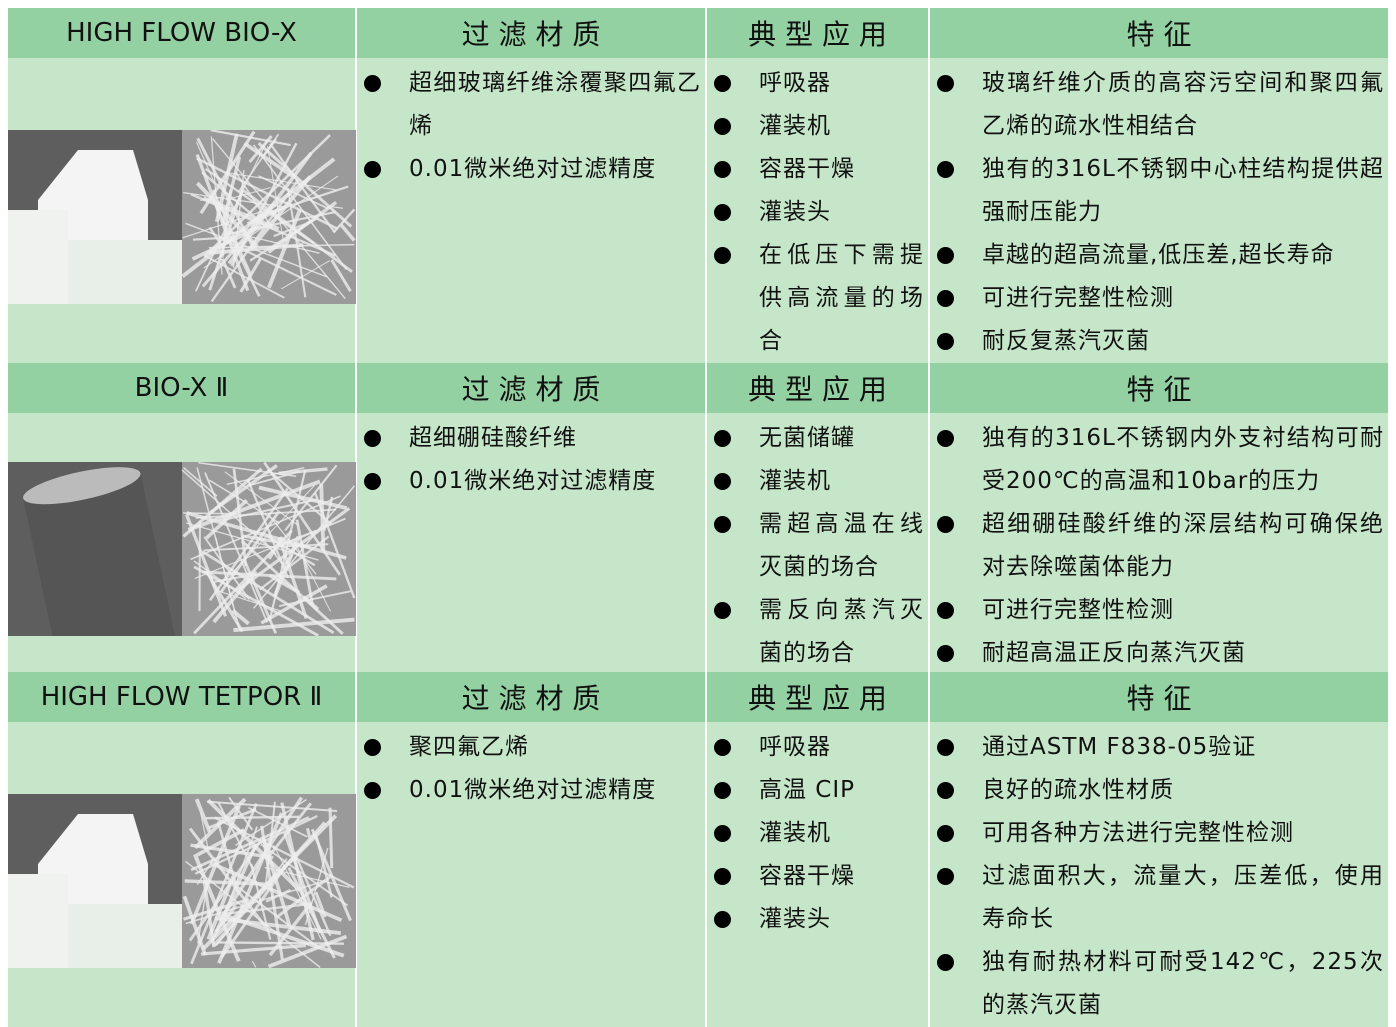  Describe the element at coordinates (807, 169) in the screenshot. I see `item-text: 容器干燥` at that location.